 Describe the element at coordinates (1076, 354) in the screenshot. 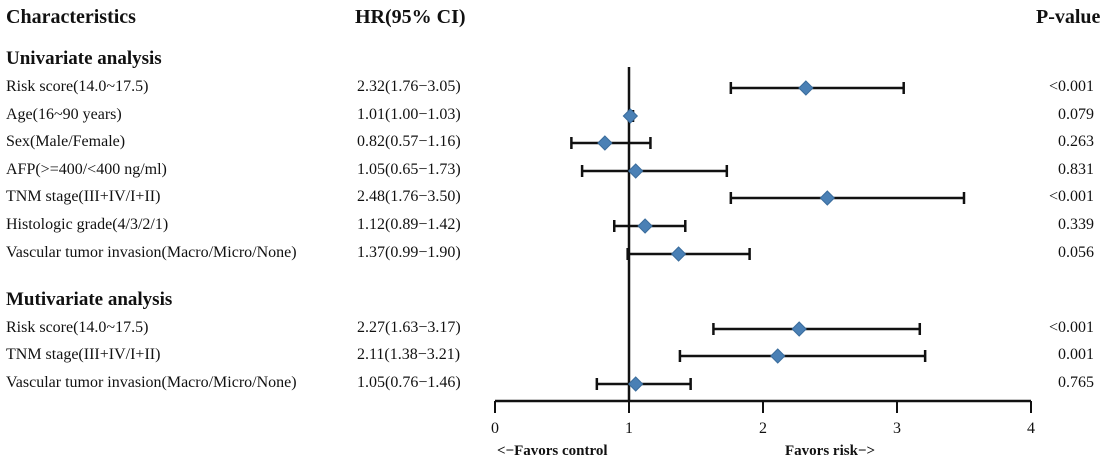

I see `row-pvalue: 0.001` at that location.